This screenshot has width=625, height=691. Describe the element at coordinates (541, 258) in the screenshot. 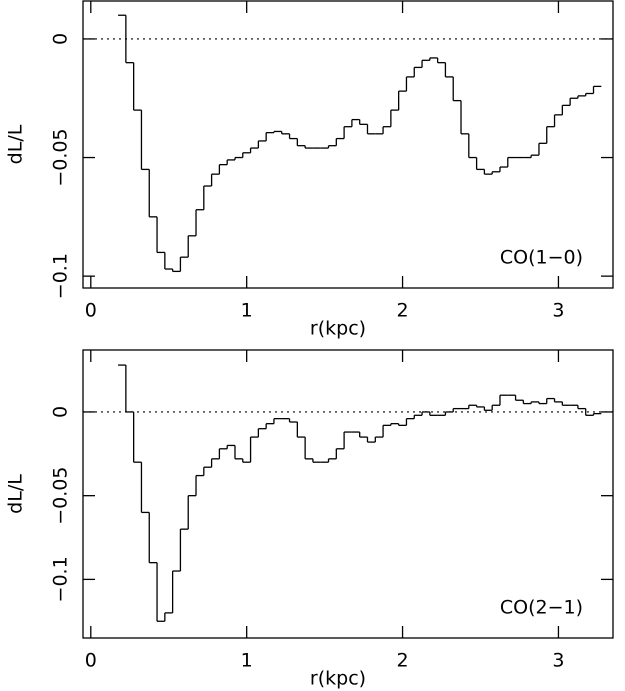

I see `annotation: CO(1−0)` at that location.